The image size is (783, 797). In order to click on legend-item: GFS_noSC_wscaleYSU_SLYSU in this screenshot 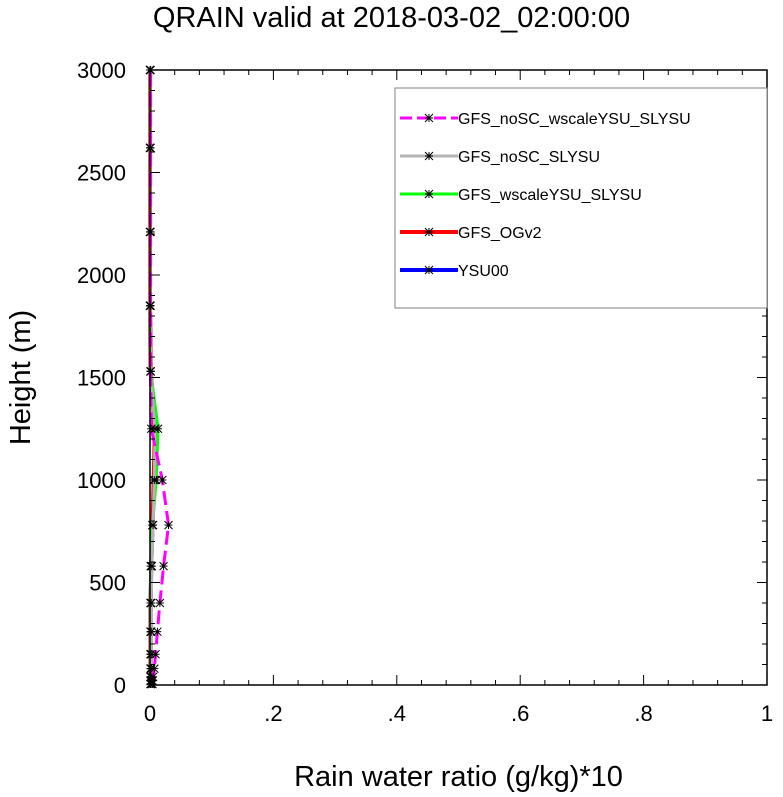, I will do `click(545, 119)`.